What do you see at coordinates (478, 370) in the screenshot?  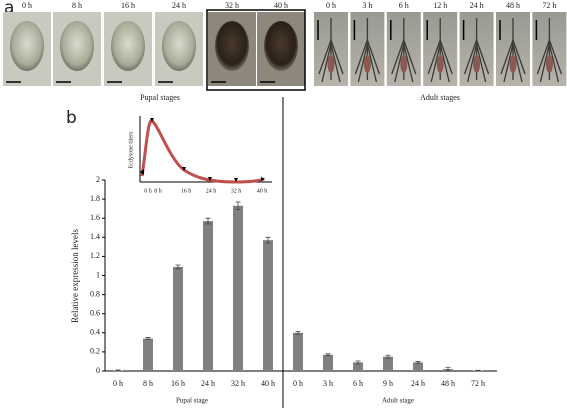 I see `error-bar` at bounding box center [478, 370].